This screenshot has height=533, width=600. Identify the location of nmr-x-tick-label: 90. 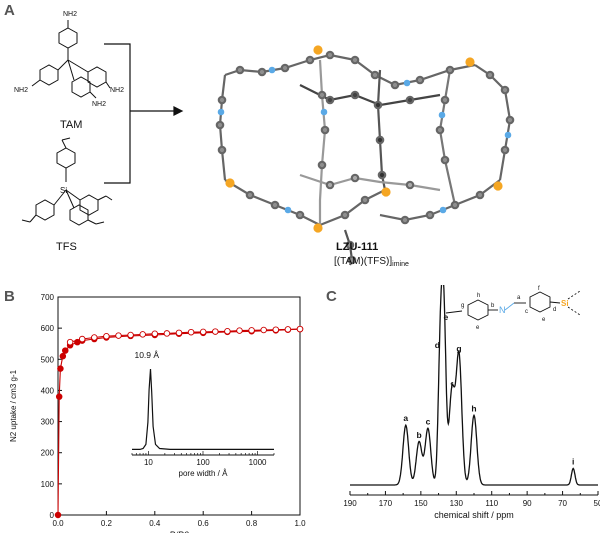
(527, 503).